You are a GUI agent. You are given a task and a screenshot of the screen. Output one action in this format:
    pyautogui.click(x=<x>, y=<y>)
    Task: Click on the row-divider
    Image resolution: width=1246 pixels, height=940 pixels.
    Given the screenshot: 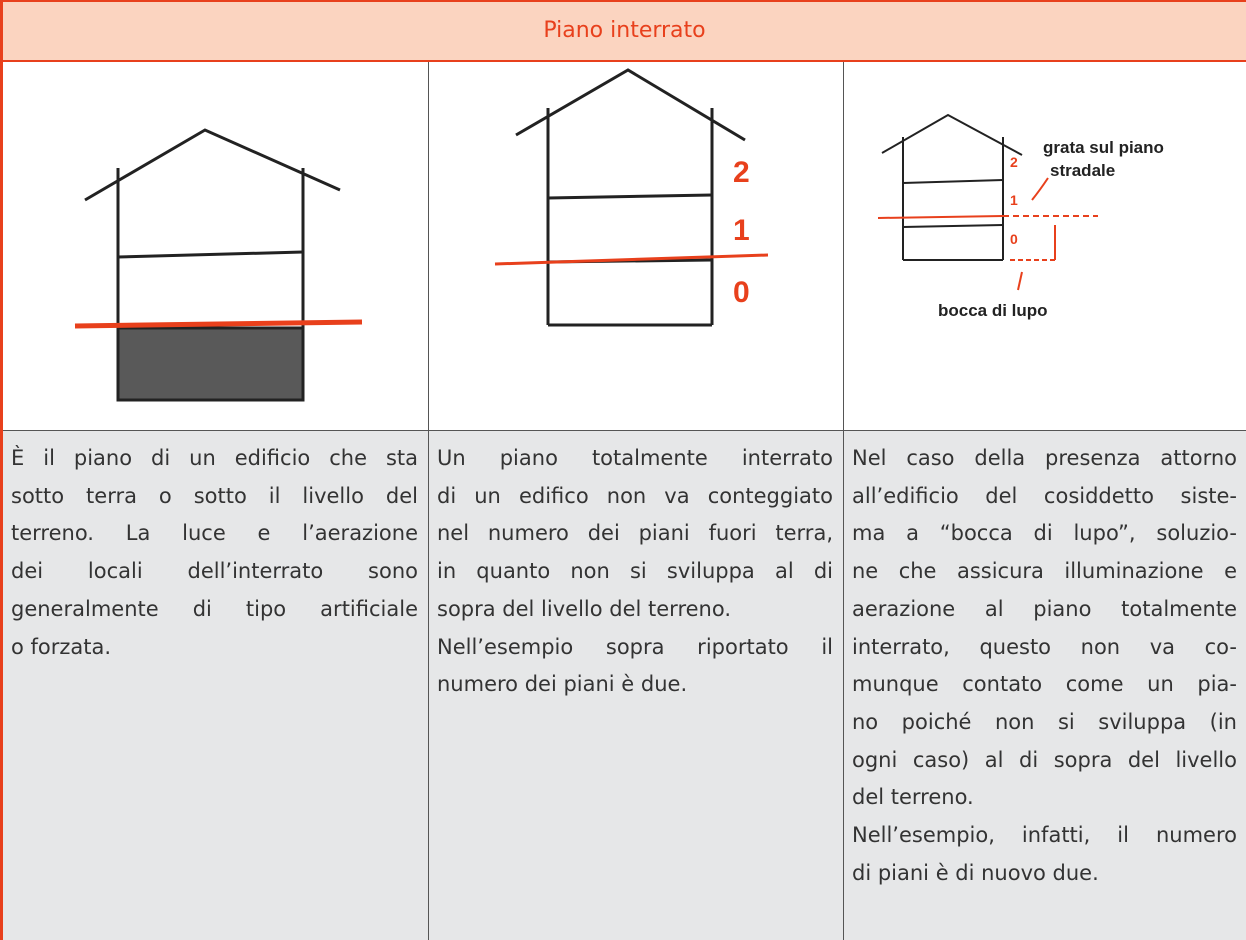 What is the action you would take?
    pyautogui.click(x=623, y=430)
    